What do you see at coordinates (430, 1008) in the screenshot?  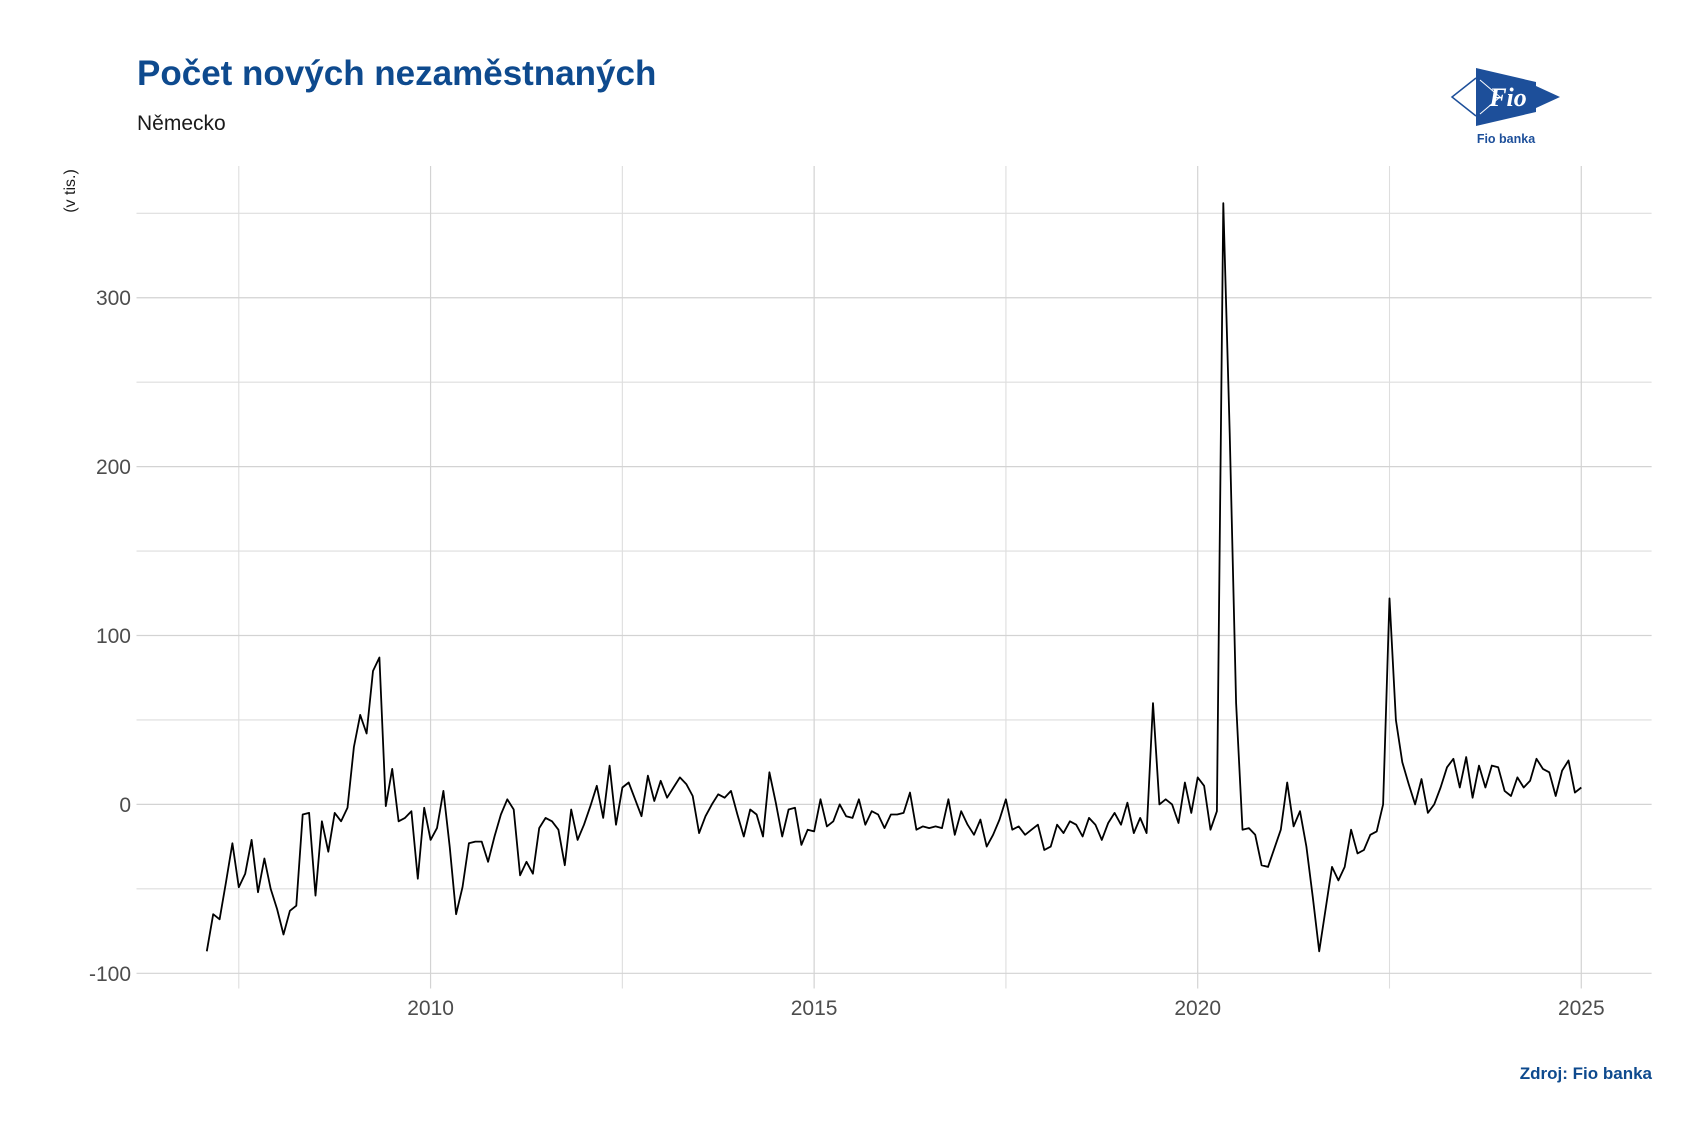 I see `x-tick-label: 2010` at bounding box center [430, 1008].